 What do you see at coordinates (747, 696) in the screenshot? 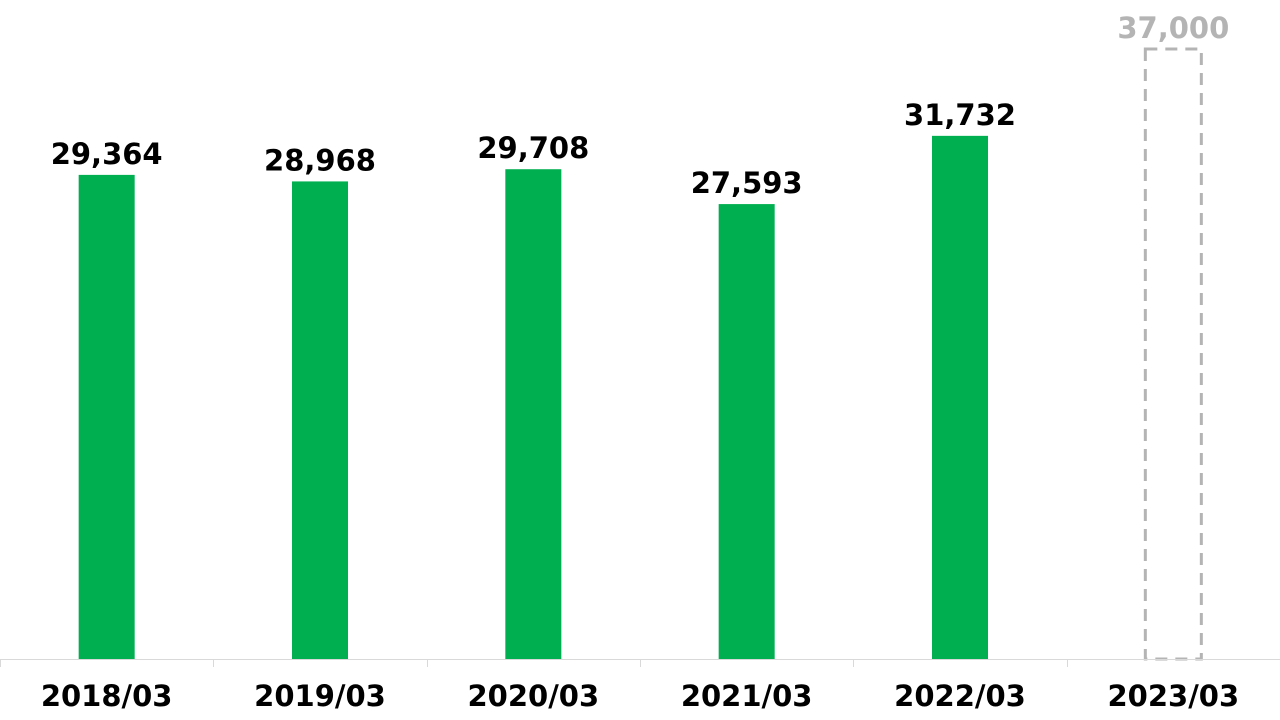
I see `x-tick-label: 2021/03` at bounding box center [747, 696].